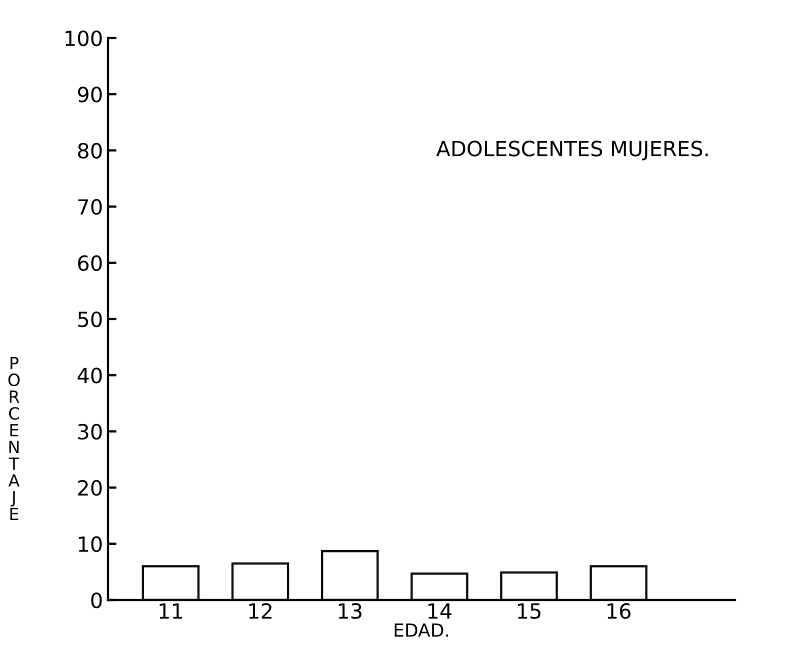 This screenshot has height=651, width=805. I want to click on x-tick-label: 13, so click(350, 611).